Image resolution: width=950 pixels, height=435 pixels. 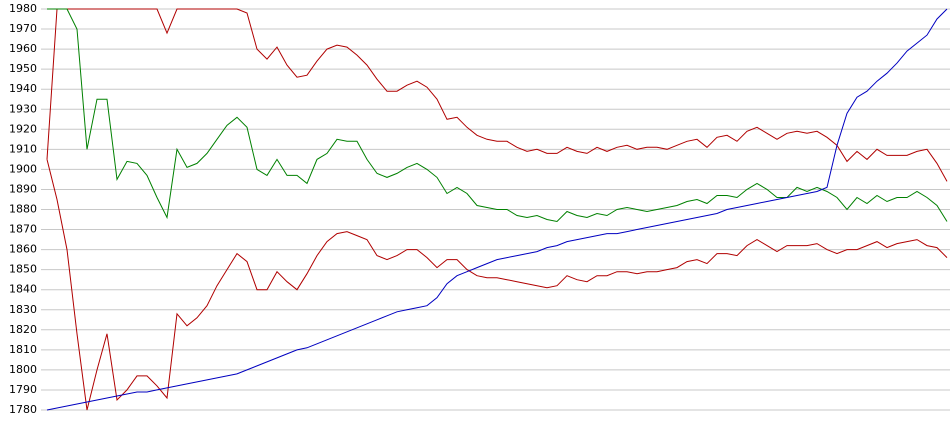 What do you see at coordinates (23, 68) in the screenshot?
I see `y-tick-label: 1950` at bounding box center [23, 68].